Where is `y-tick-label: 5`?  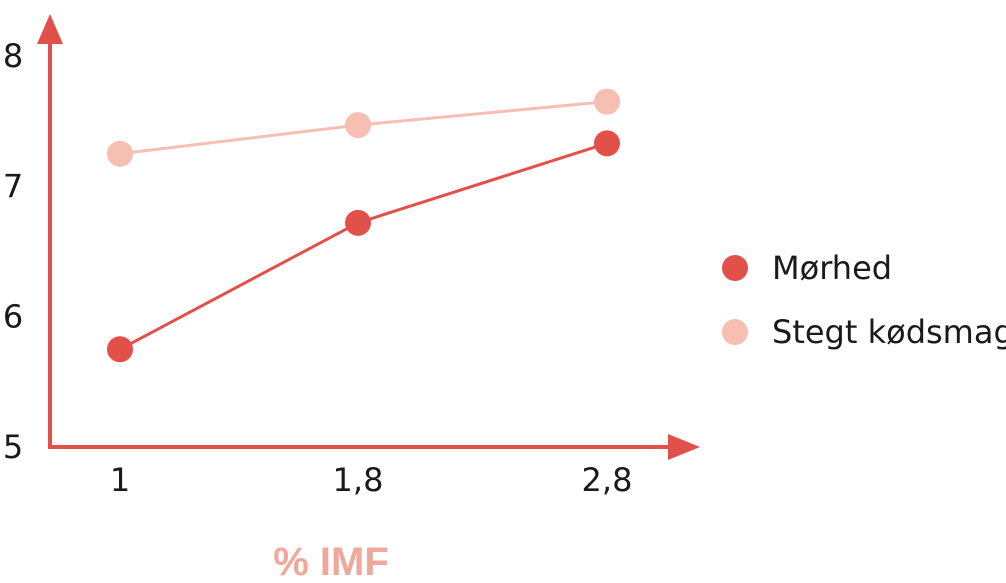 y-tick-label: 5 is located at coordinates (13, 447).